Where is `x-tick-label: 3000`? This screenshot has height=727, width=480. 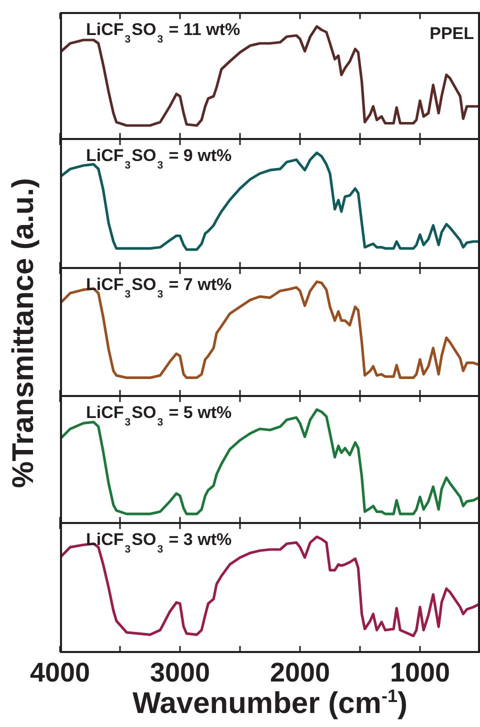
x-tick-label: 3000 is located at coordinates (180, 673).